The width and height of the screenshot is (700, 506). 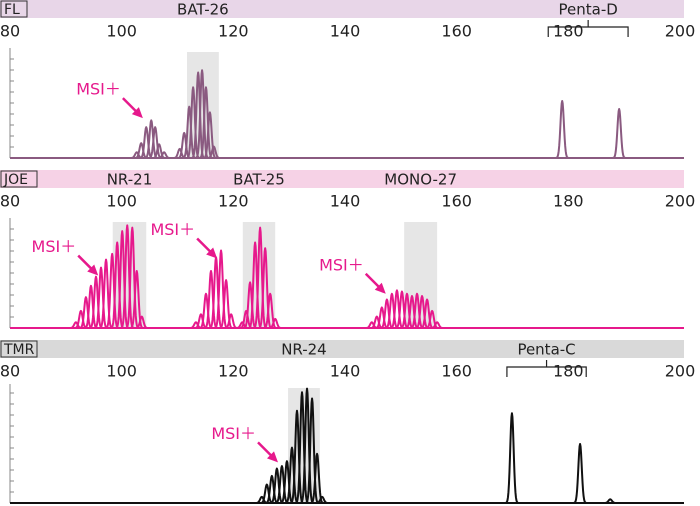 What do you see at coordinates (15, 180) in the screenshot?
I see `channel-label: JOE` at bounding box center [15, 180].